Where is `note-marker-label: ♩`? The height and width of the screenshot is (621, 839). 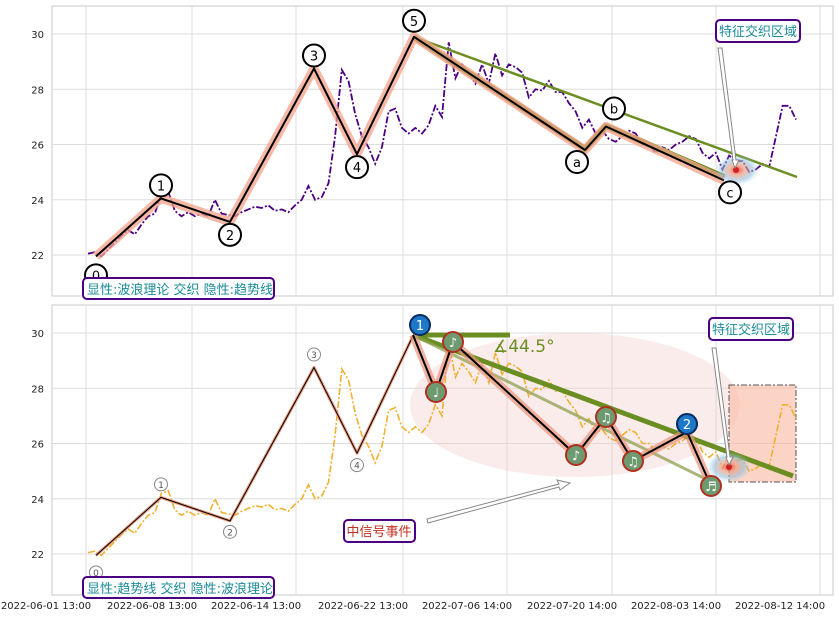
note-marker-label: ♩ is located at coordinates (436, 393).